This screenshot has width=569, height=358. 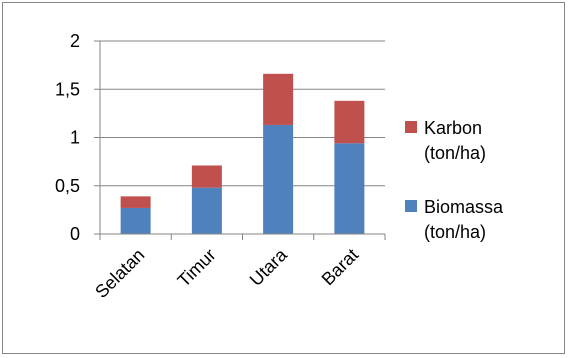 I want to click on y-tick-label: 0, so click(x=75, y=234).